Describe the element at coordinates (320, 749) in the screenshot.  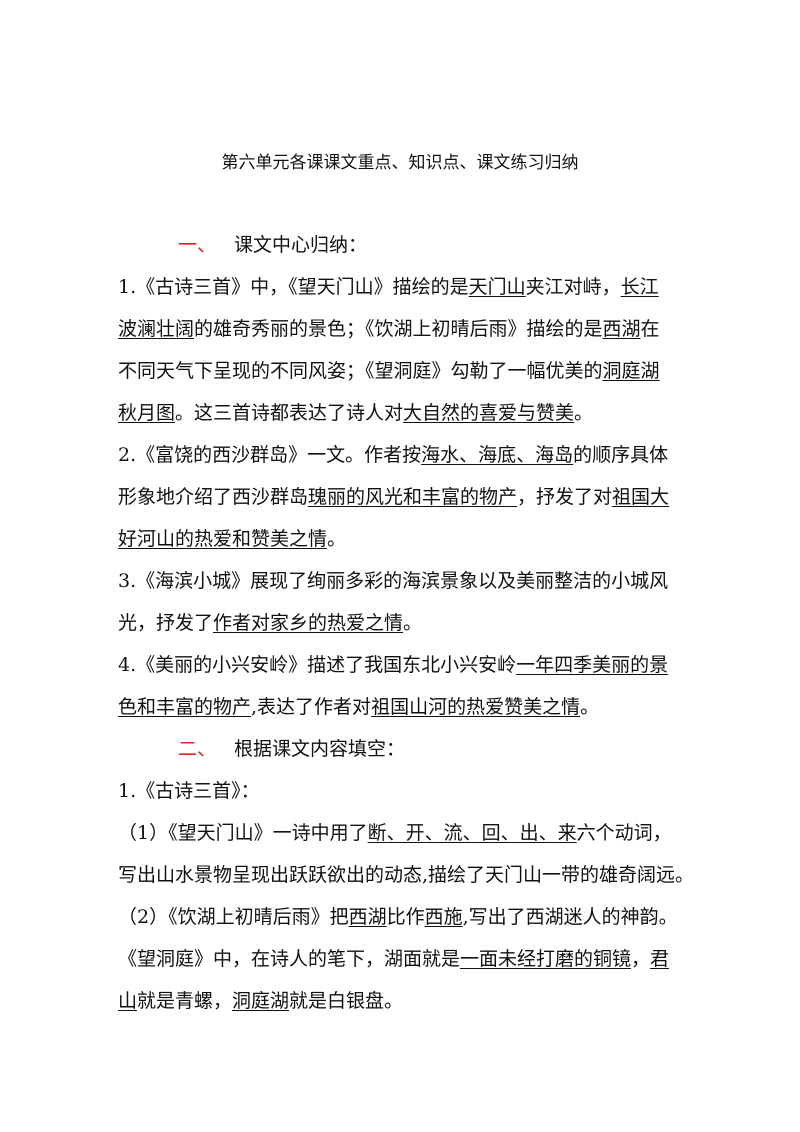
I see `section-2-heading: 根据课文内容填空：` at that location.